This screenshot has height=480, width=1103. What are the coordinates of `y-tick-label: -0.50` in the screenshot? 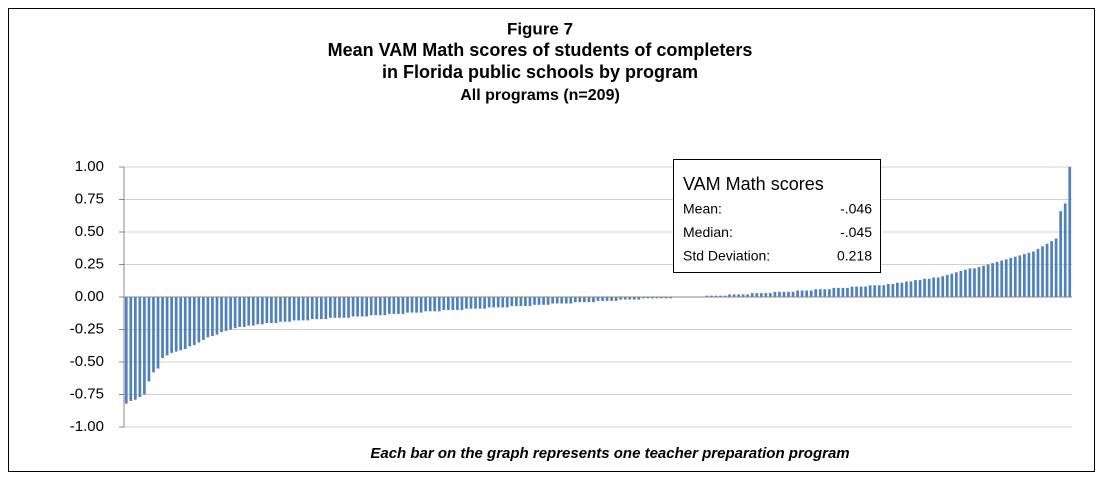 It's located at (87, 361).